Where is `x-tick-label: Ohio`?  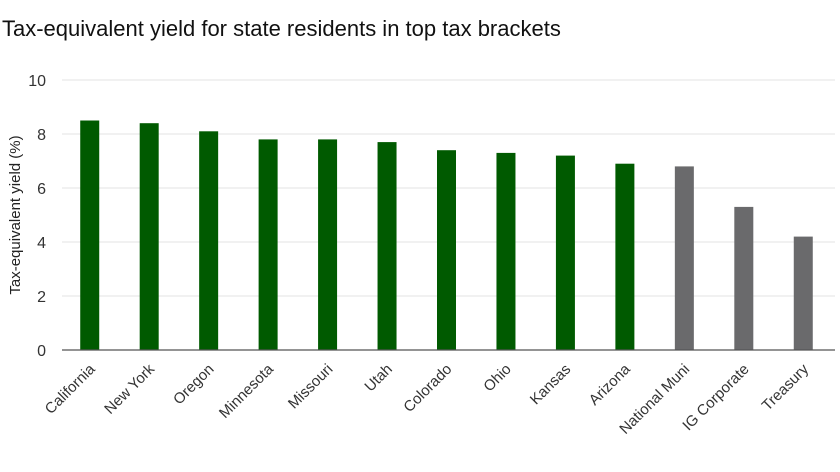 x-tick-label: Ohio is located at coordinates (497, 378).